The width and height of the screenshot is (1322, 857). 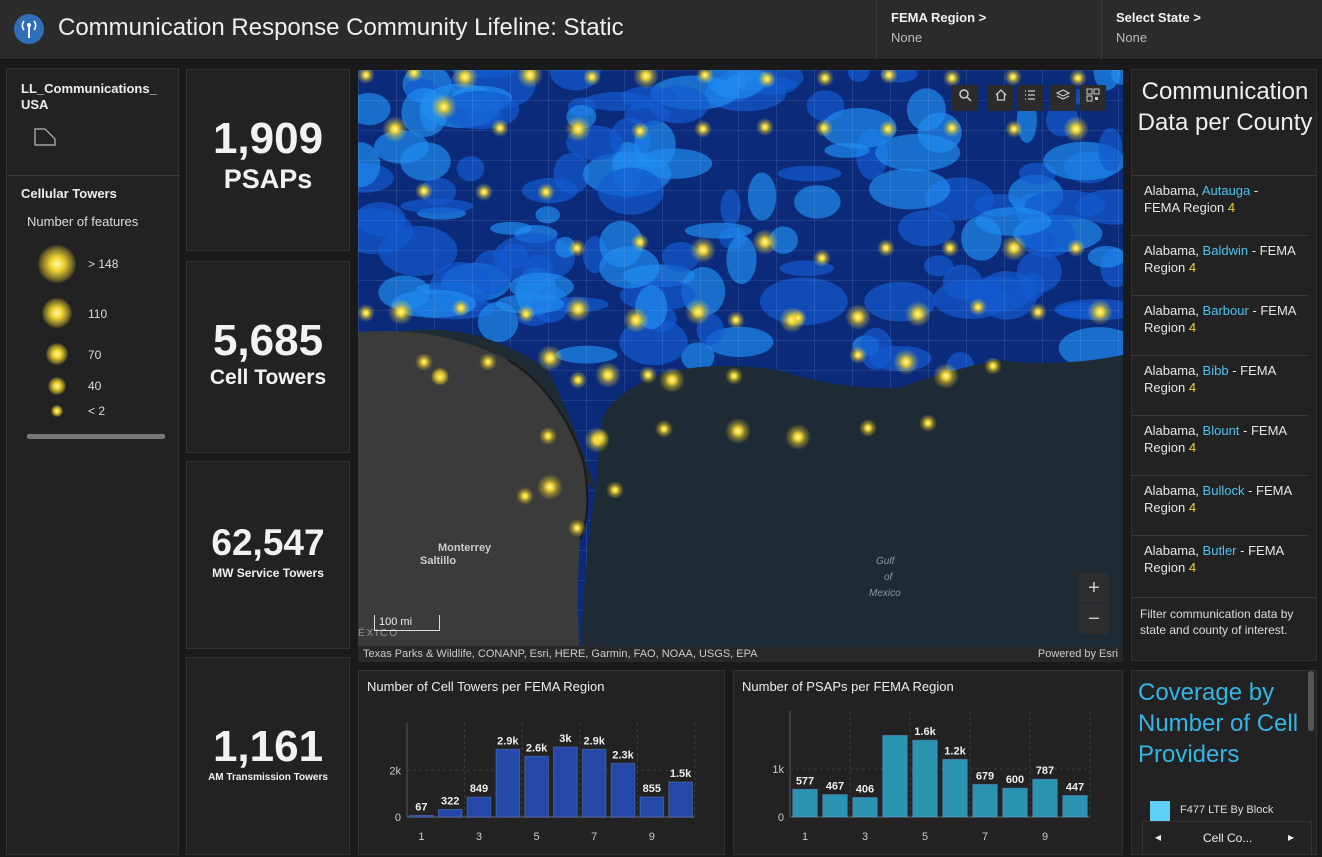 I want to click on zoom-out-button: −, so click(x=1094, y=619).